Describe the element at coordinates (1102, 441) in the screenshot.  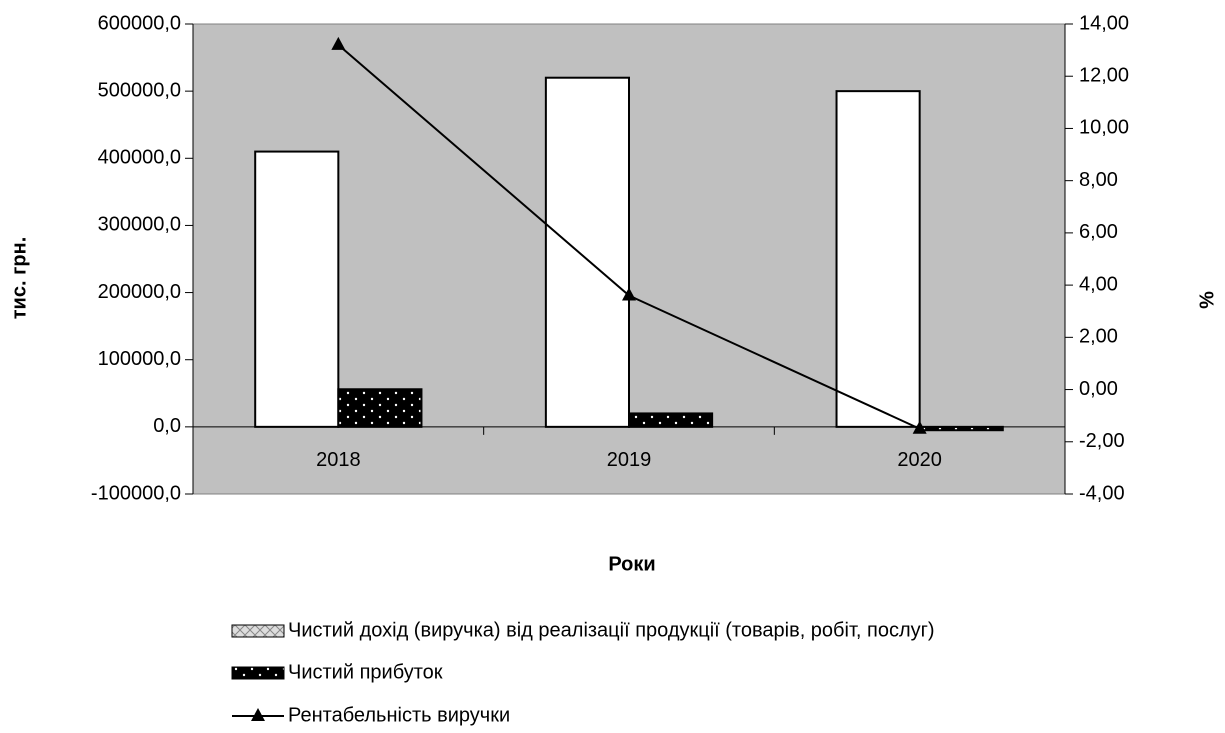
I see `y2-tick-label: -2,00` at that location.